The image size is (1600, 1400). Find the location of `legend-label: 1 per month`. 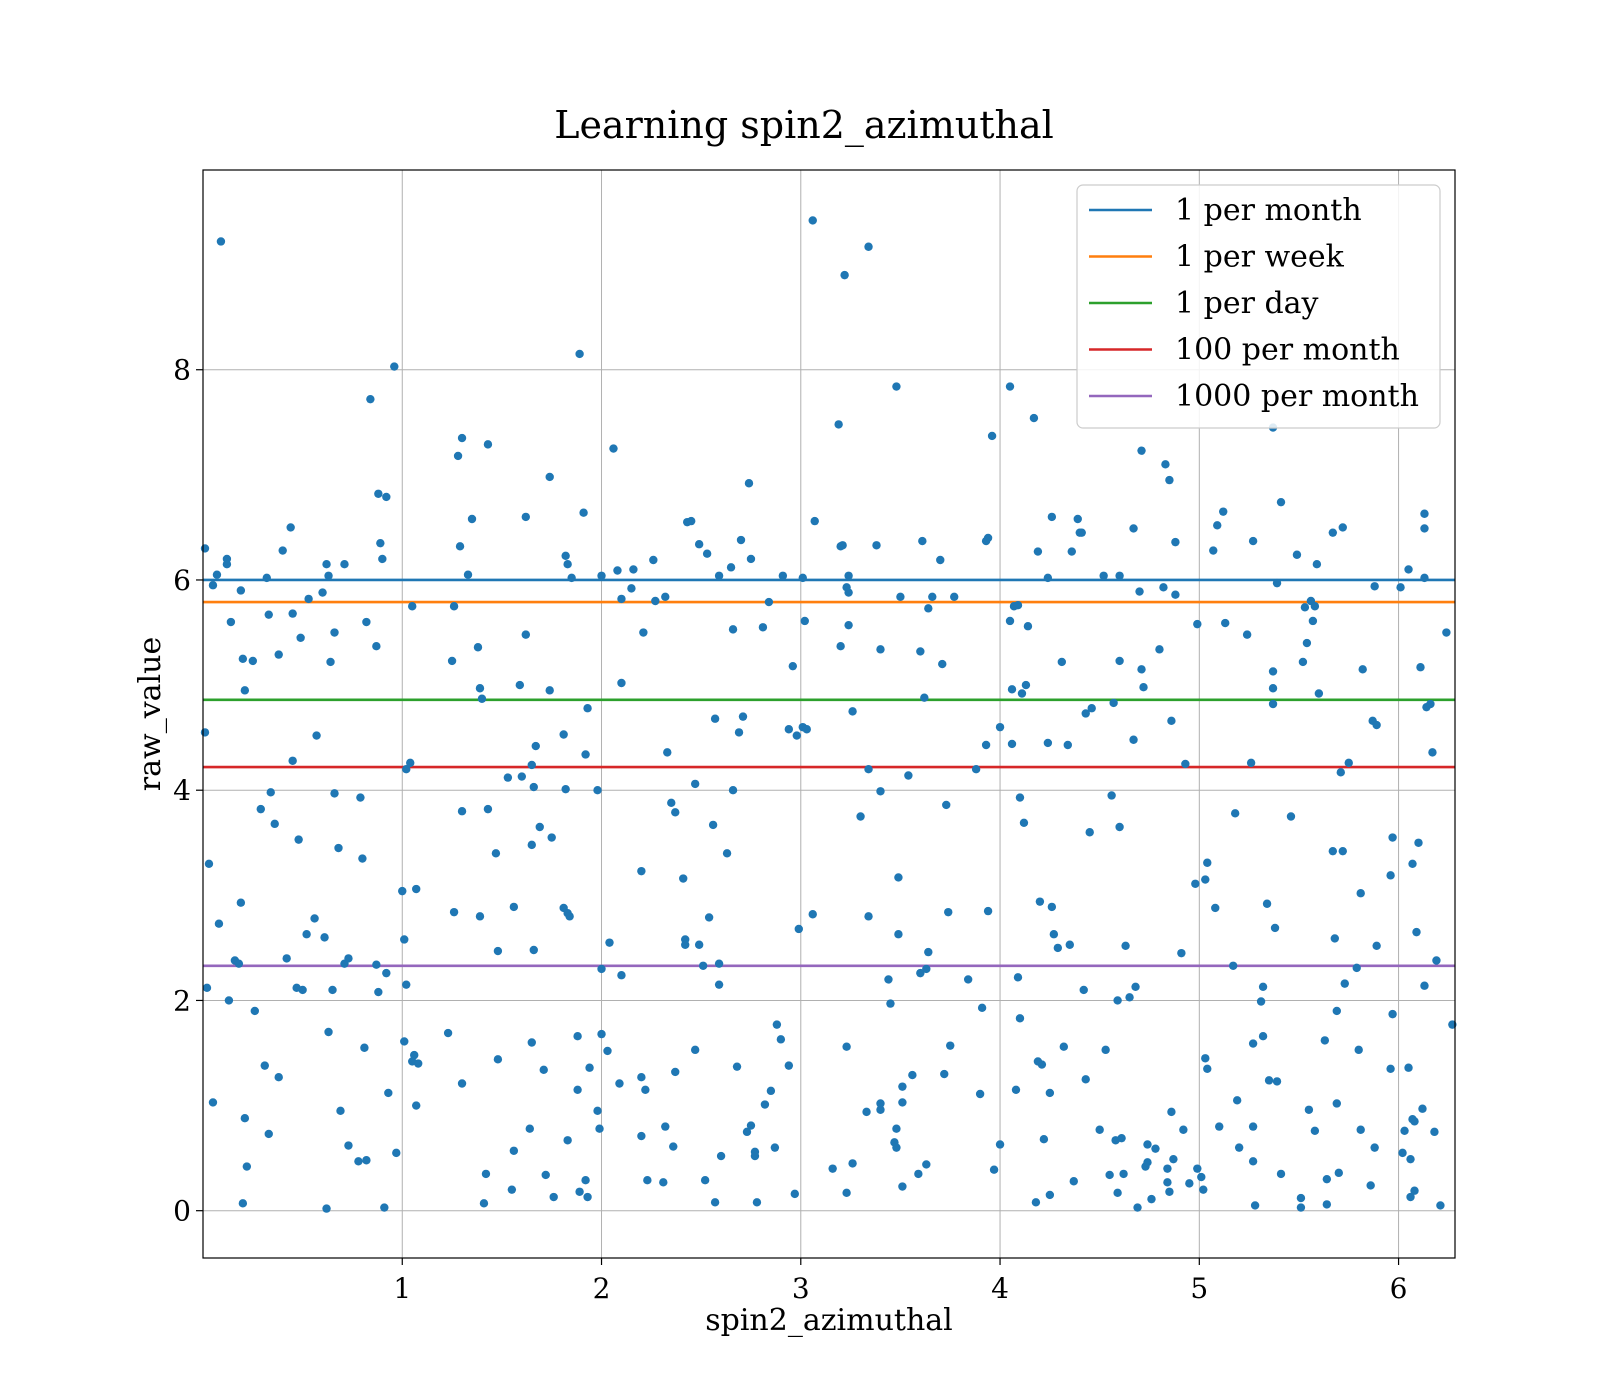

legend-label: 1 per month is located at coordinates (1268, 210).